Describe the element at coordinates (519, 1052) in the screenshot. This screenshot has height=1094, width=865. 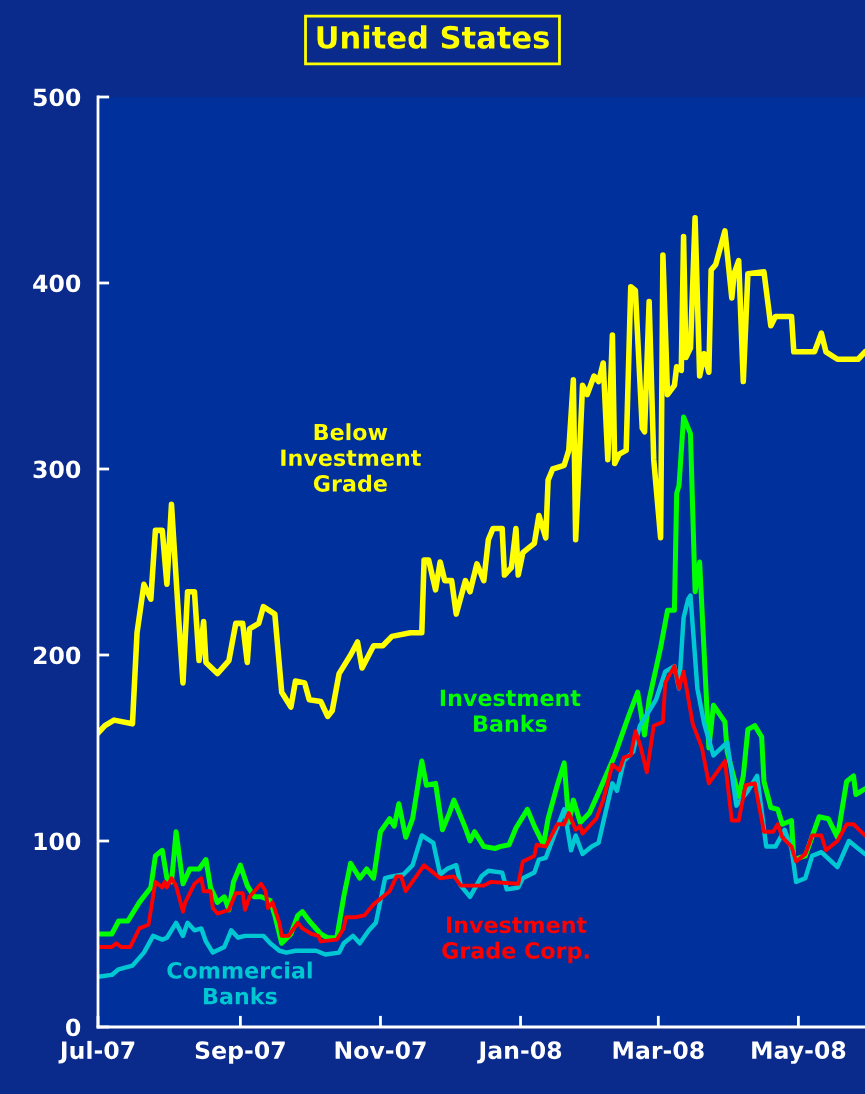
I see `x-tick-label: Jan-08` at that location.